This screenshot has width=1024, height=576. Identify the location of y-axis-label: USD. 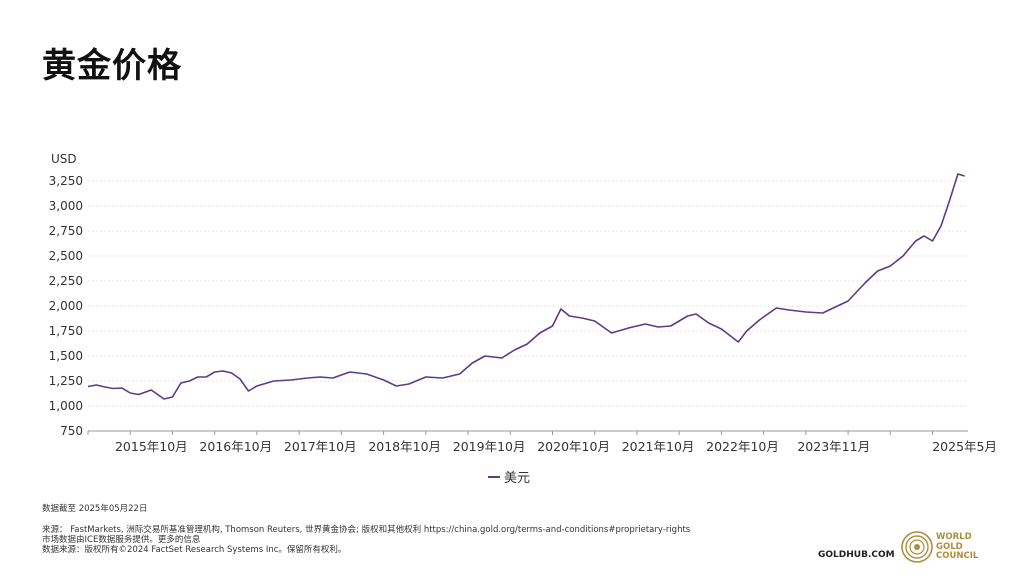
(64, 159).